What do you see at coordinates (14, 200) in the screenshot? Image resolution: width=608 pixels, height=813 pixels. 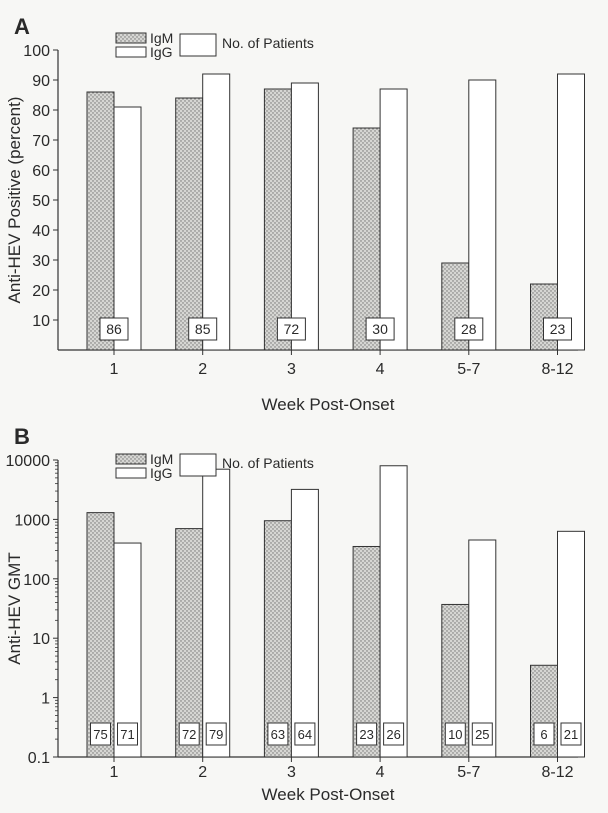 I see `y-axis-label: Anti-HEV Positive (percent)` at bounding box center [14, 200].